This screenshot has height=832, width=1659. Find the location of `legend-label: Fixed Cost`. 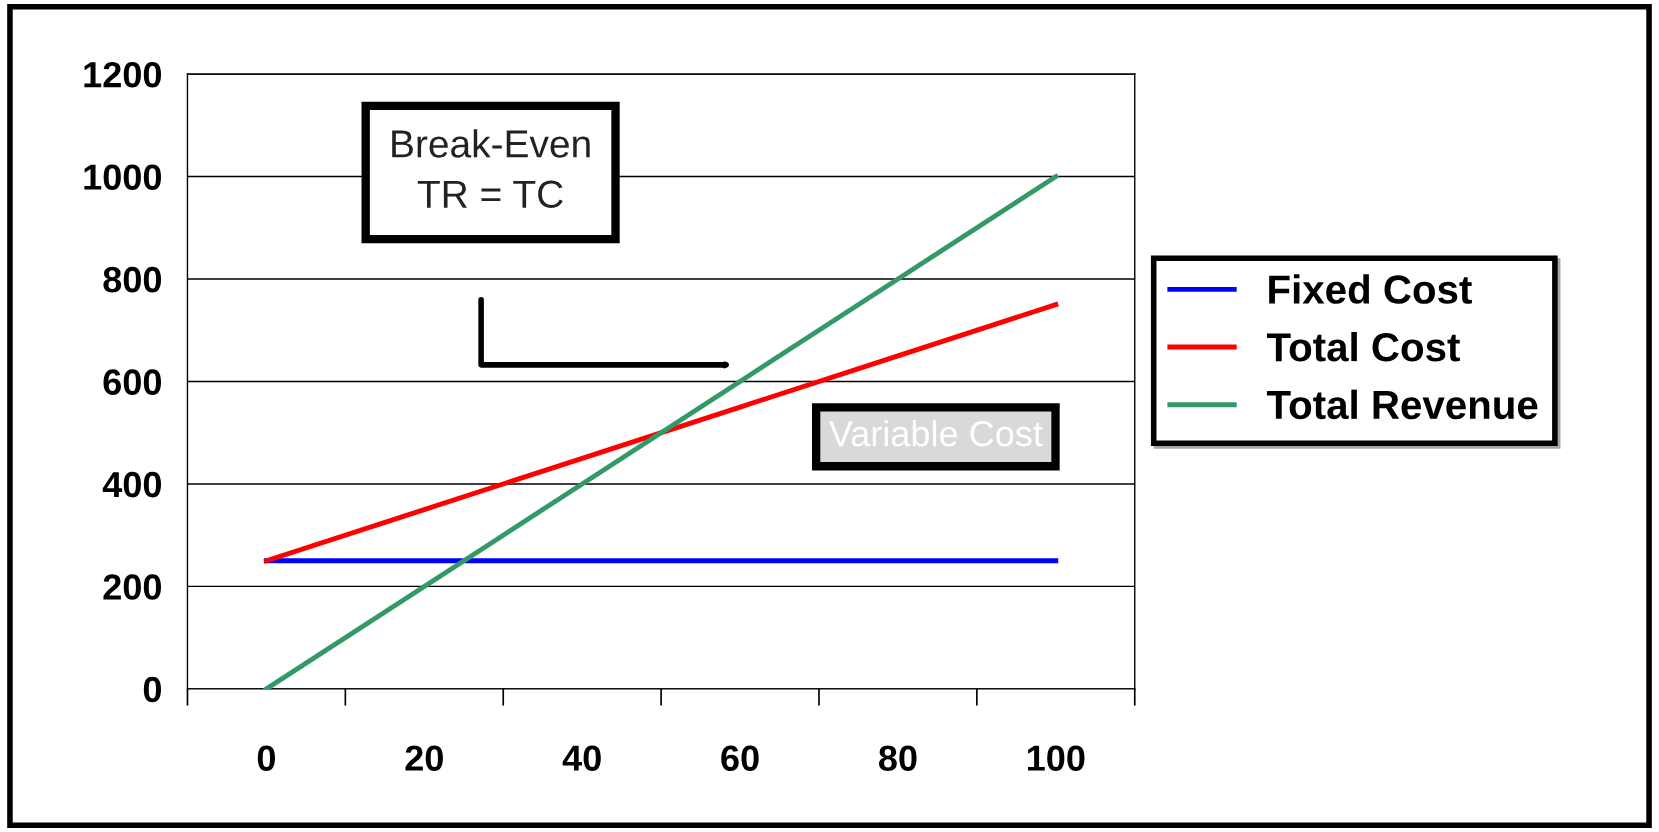

legend-label: Fixed Cost is located at coordinates (1370, 289).